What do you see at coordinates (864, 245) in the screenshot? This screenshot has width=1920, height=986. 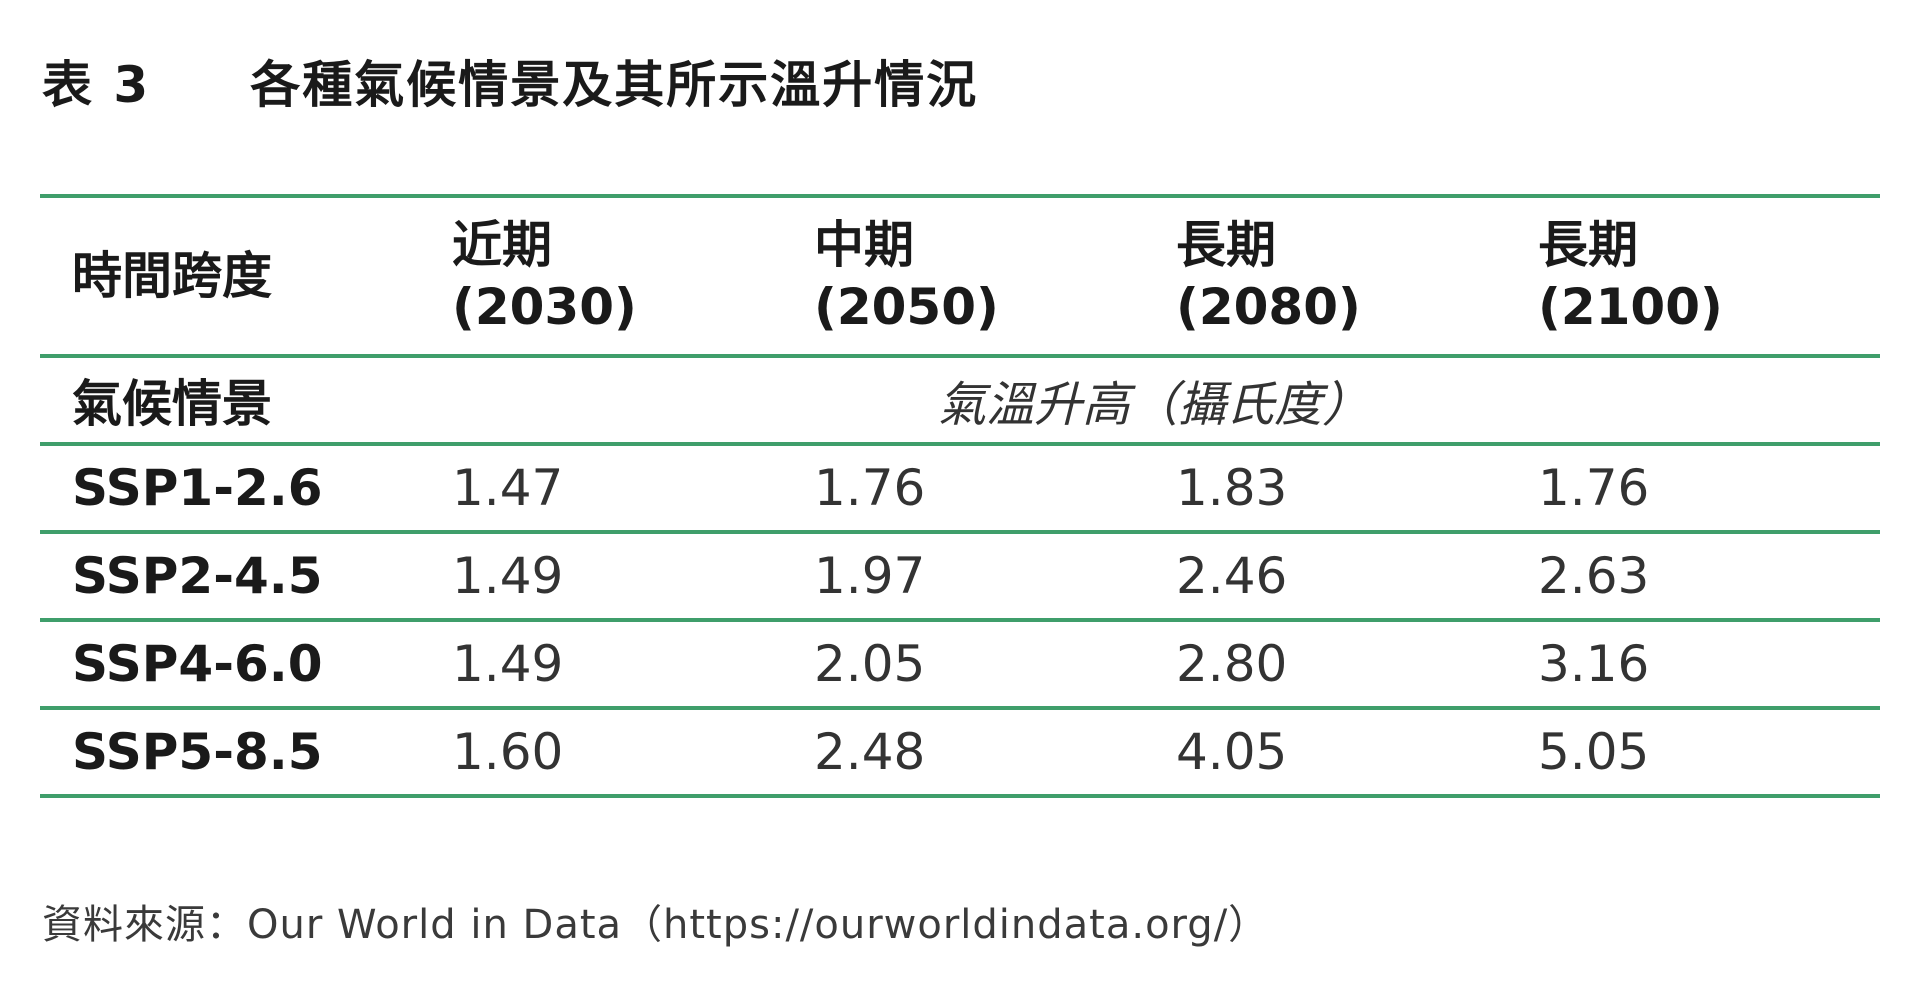 I see `period-name: 中期` at bounding box center [864, 245].